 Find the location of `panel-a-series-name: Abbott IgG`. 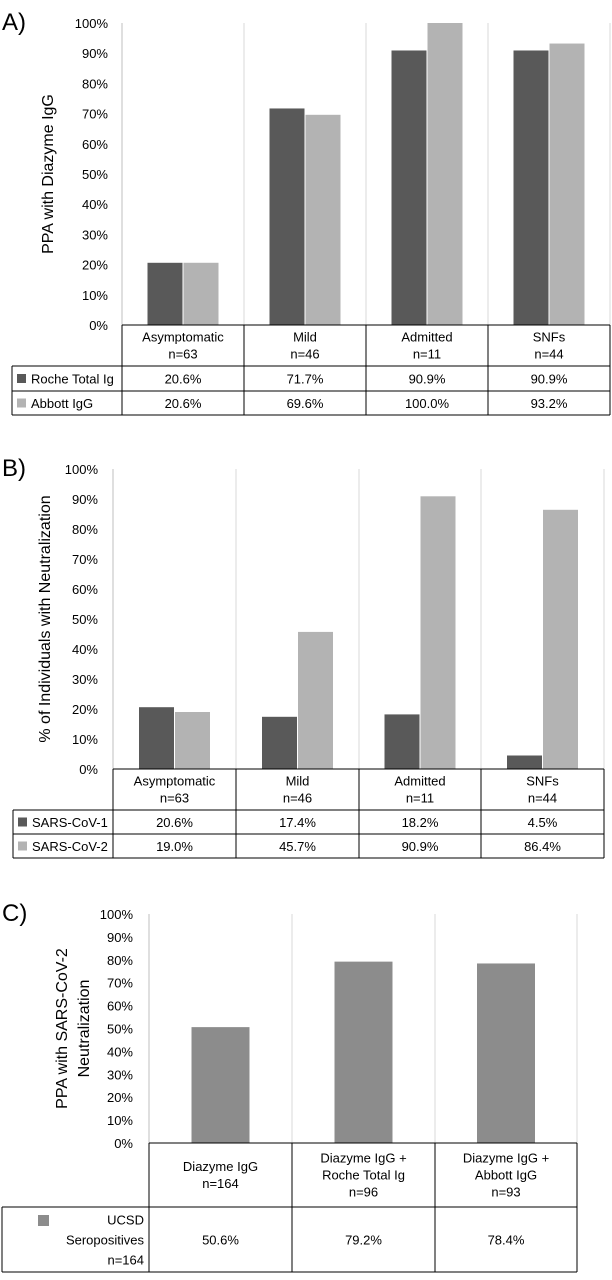

panel-a-series-name: Abbott IgG is located at coordinates (62, 403).